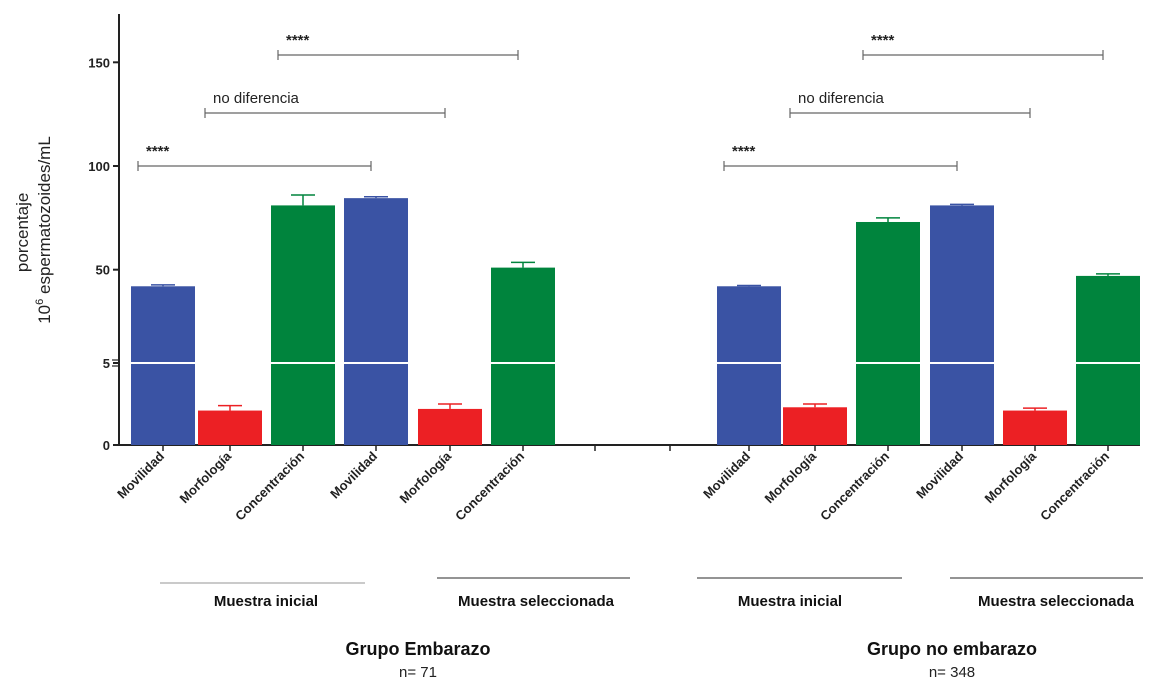 This screenshot has height=683, width=1159. Describe the element at coordinates (99, 166) in the screenshot. I see `y-tick-label: 100` at that location.